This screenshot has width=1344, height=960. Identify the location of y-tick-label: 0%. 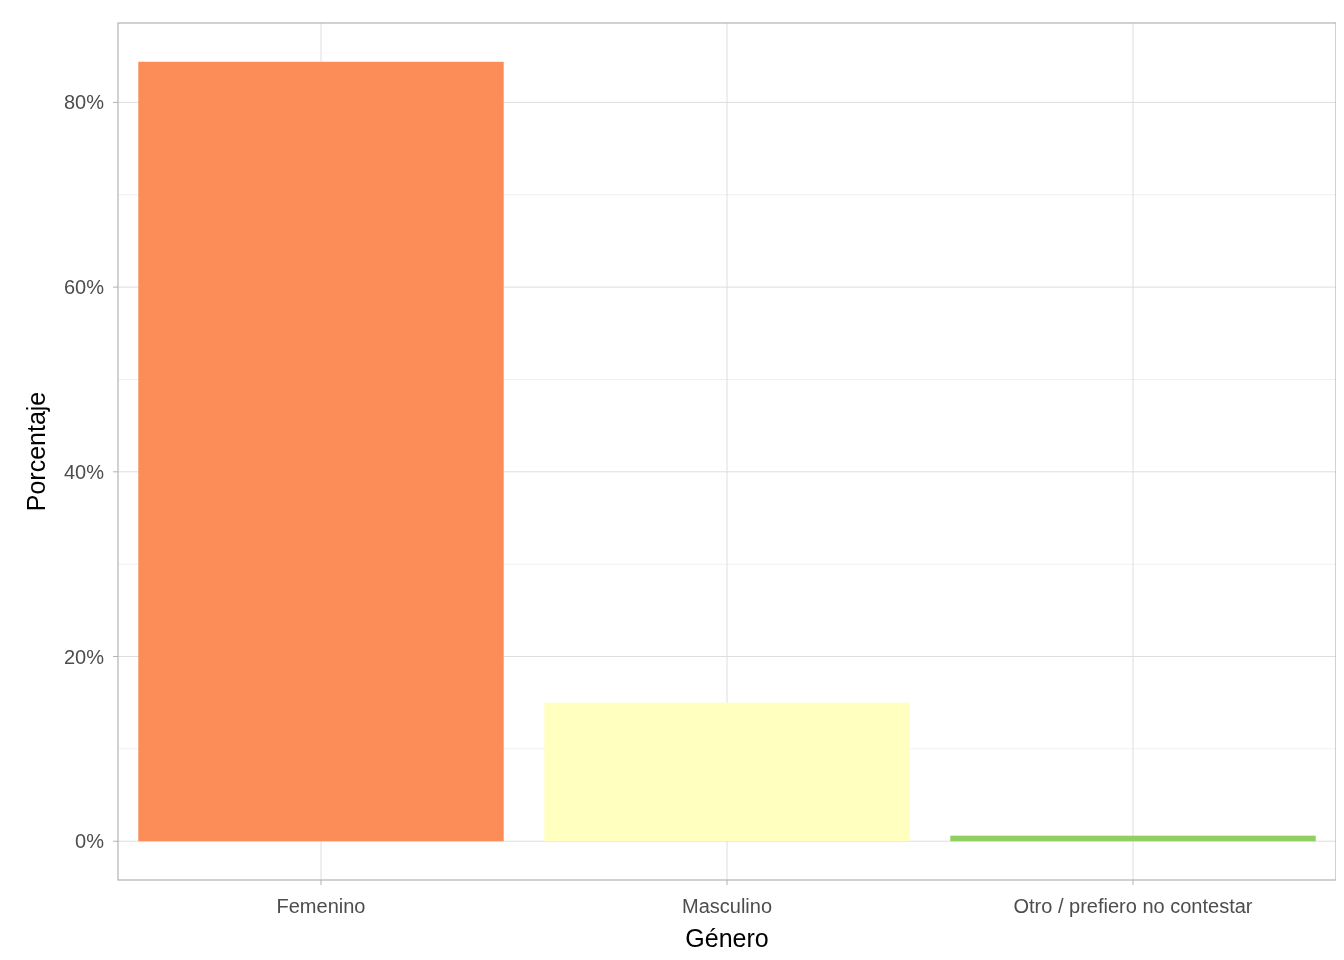
(90, 841).